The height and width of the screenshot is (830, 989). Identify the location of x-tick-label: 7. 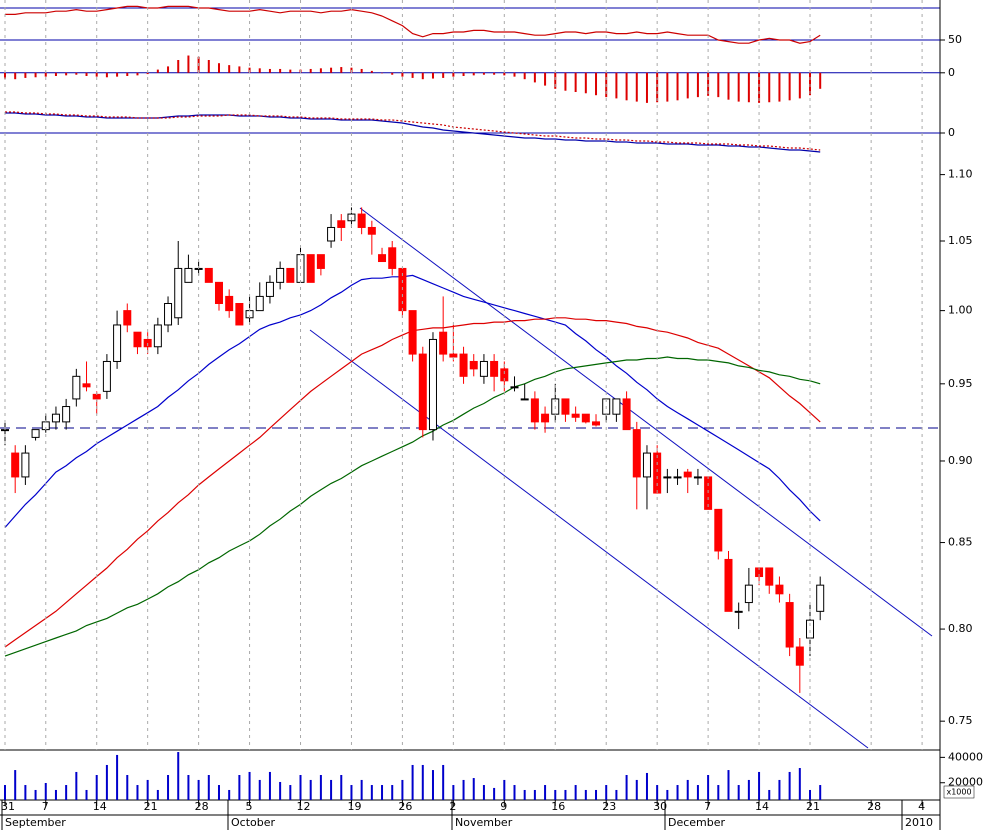
(45, 806).